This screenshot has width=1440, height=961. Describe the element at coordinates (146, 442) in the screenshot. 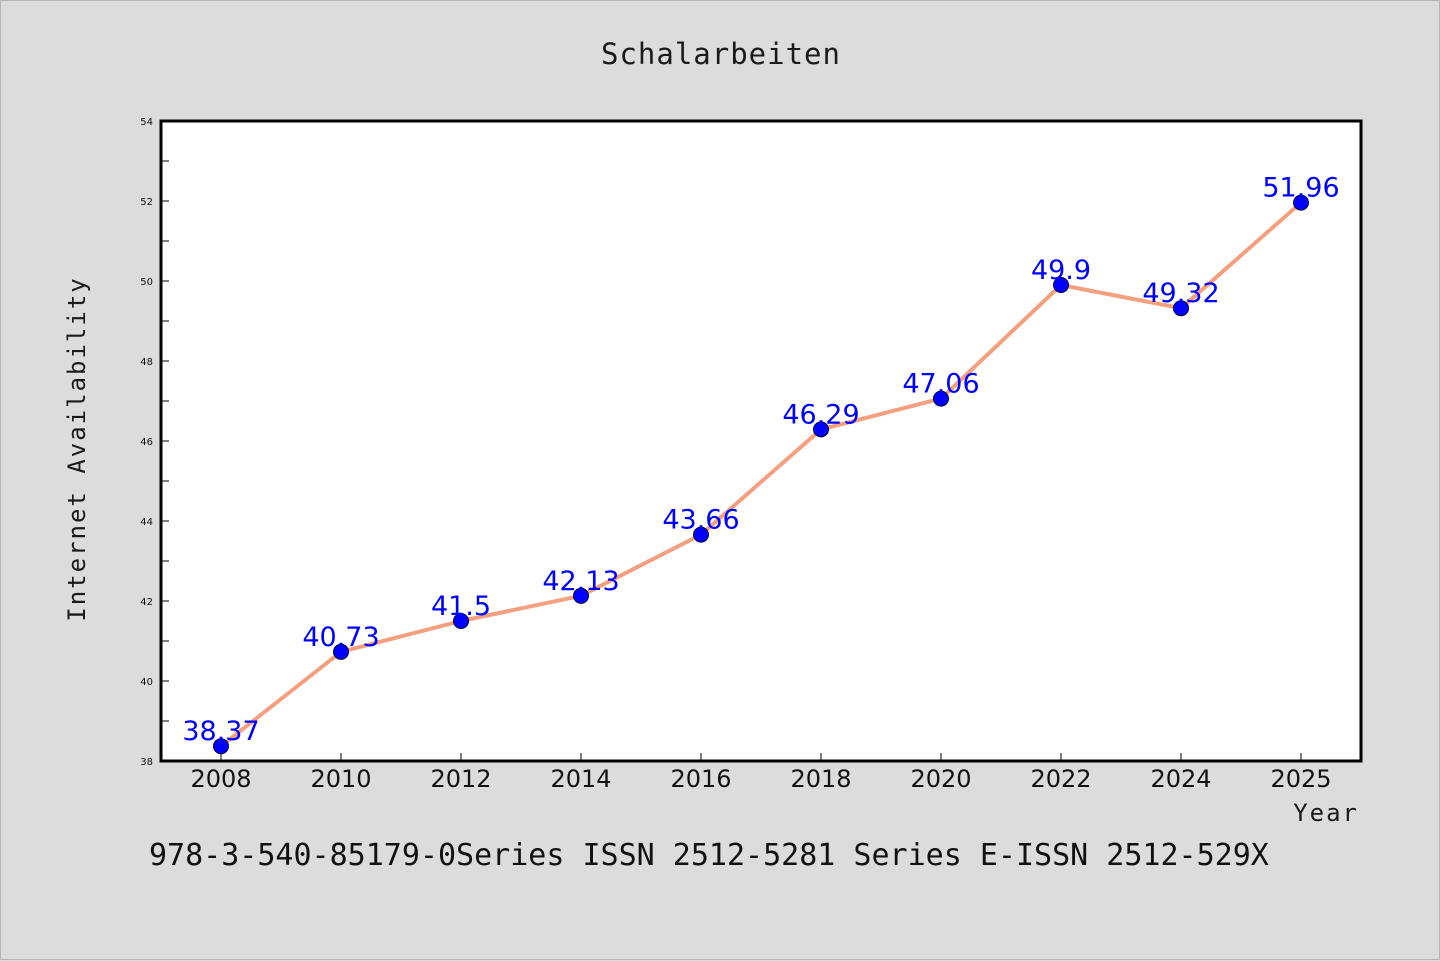

I see `y-tick-label: 46` at that location.